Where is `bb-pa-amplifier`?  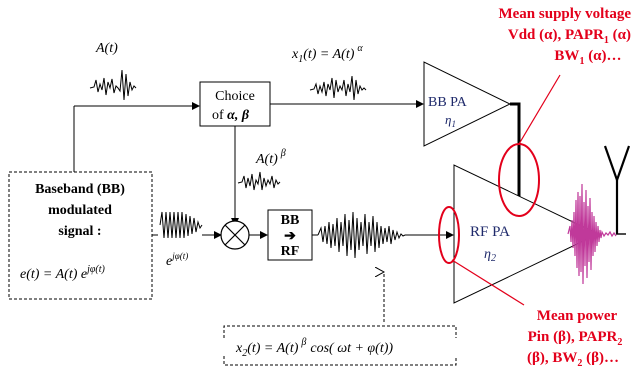
bb-pa-amplifier is located at coordinates (467, 104).